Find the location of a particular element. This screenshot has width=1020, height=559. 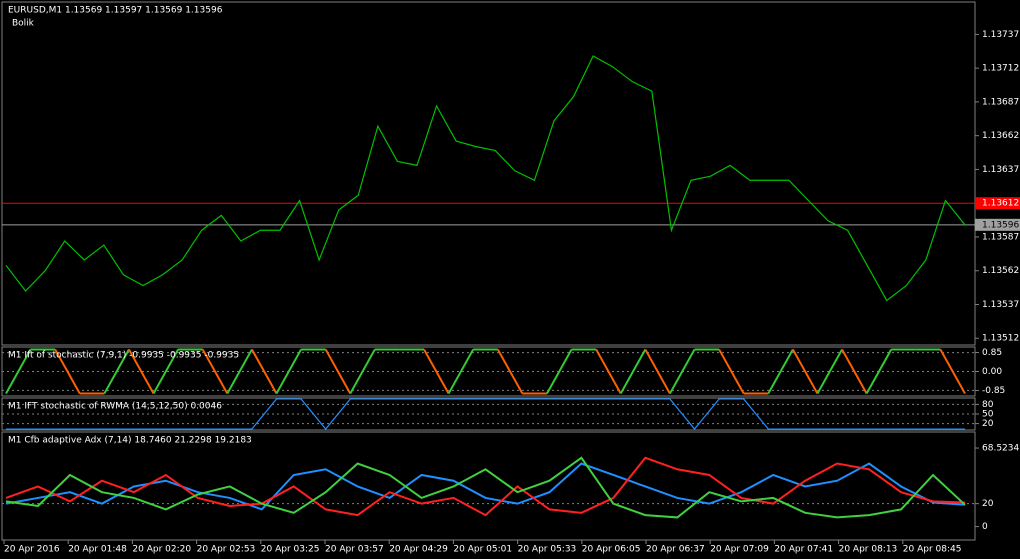

time-label: 20 Apr 06:37 is located at coordinates (675, 550).